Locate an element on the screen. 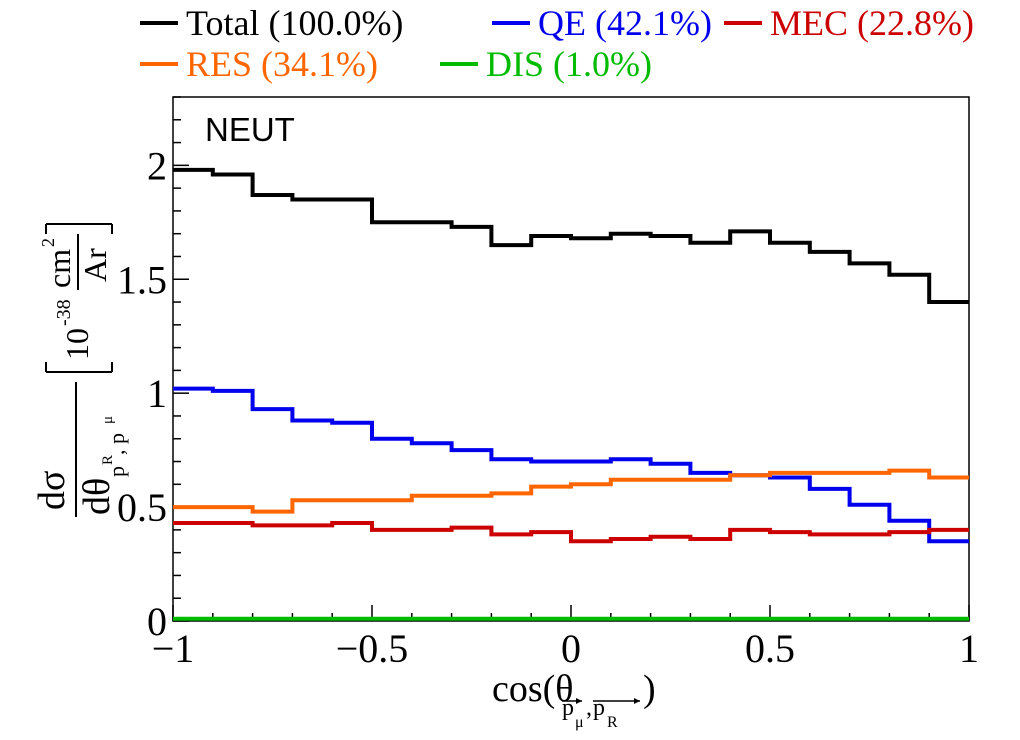 The width and height of the screenshot is (1020, 740). y-axis-label-unit-exp: -38 is located at coordinates (64, 312).